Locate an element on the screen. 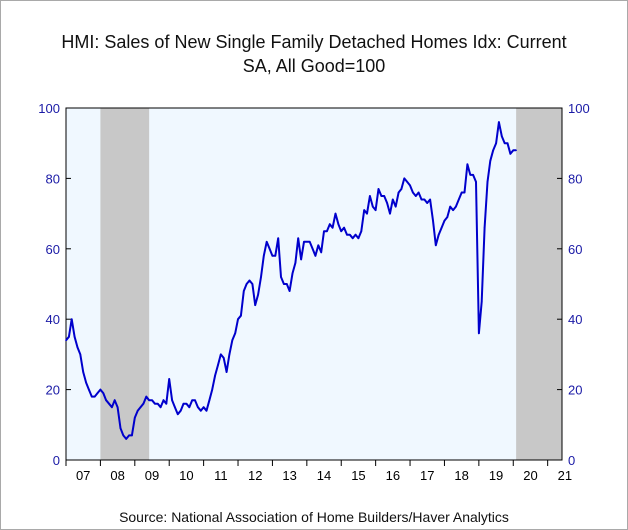 This screenshot has width=628, height=530. y-tick-label-left-0: 0 is located at coordinates (56, 460).